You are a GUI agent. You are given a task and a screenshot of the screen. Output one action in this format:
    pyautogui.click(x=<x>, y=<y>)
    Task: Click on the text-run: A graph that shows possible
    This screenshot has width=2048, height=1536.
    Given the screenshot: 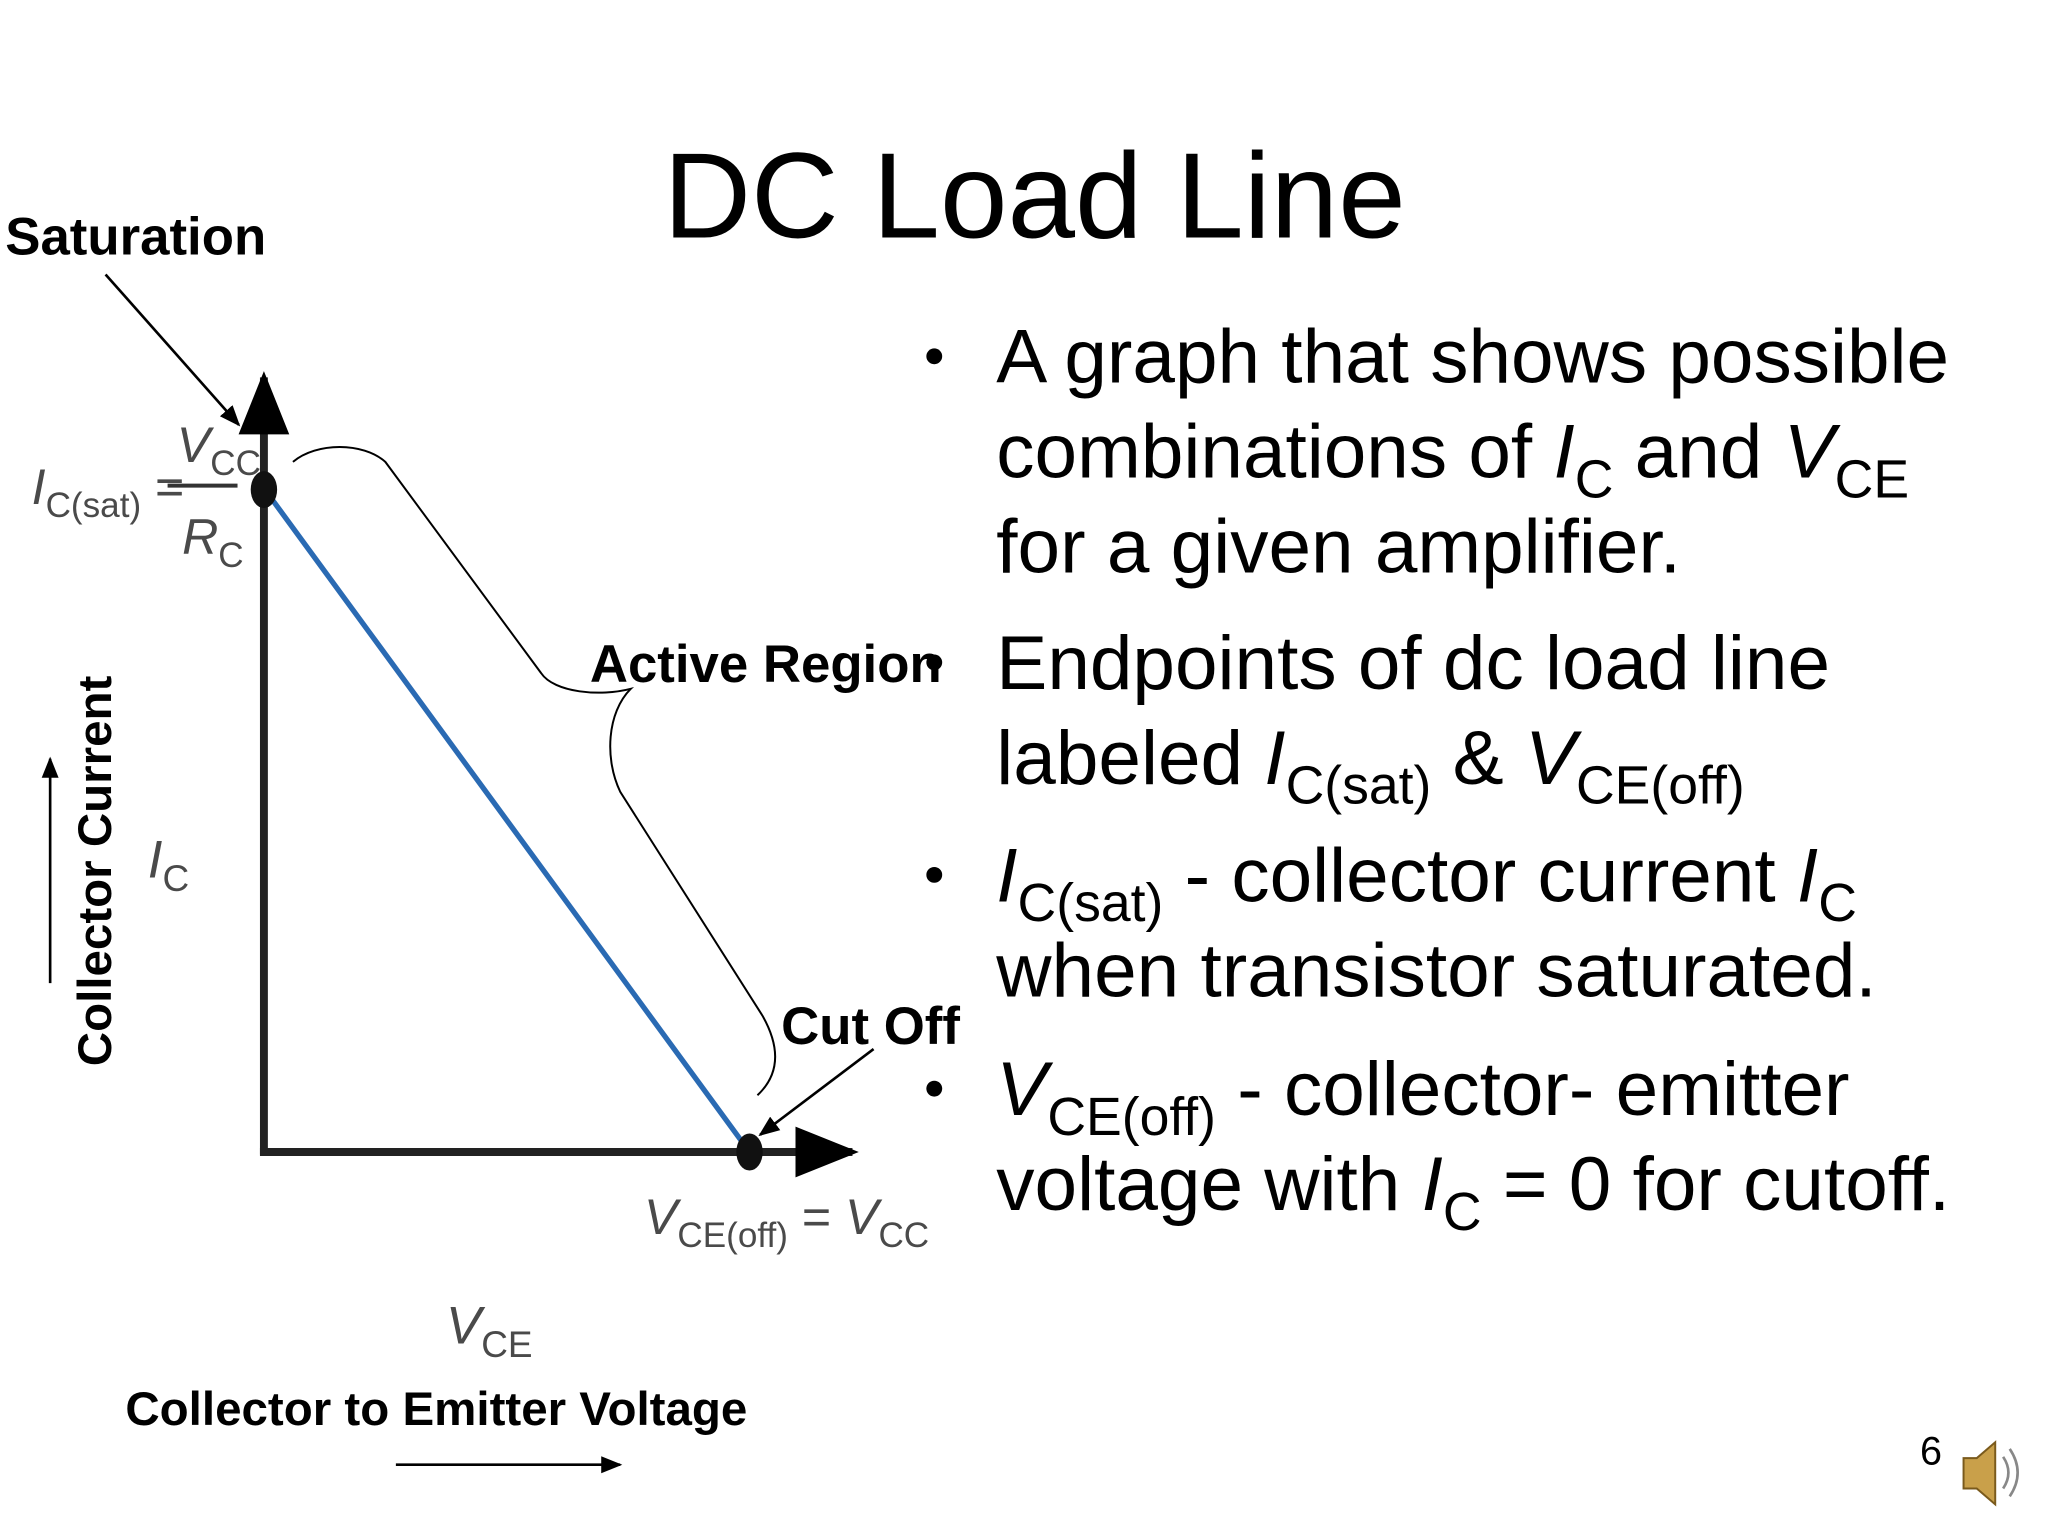 What is the action you would take?
    pyautogui.click(x=1472, y=357)
    